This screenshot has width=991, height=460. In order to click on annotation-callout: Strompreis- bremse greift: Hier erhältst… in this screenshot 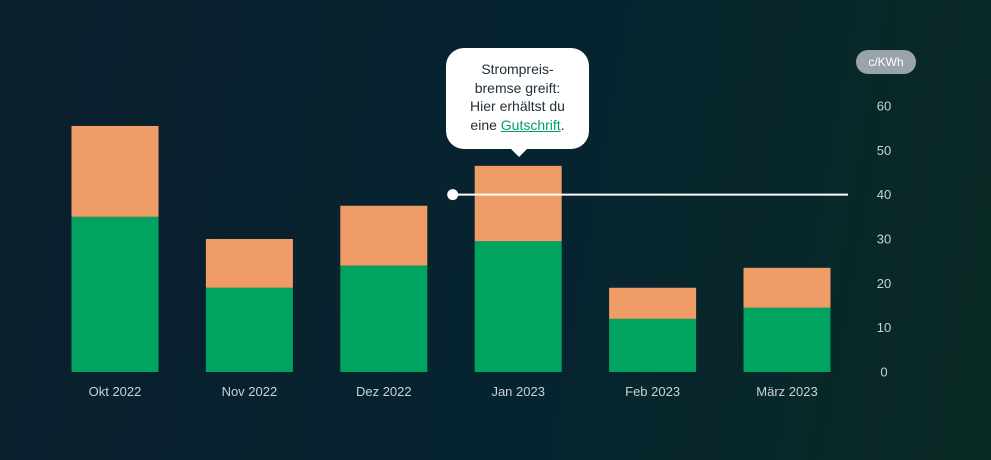, I will do `click(517, 98)`.